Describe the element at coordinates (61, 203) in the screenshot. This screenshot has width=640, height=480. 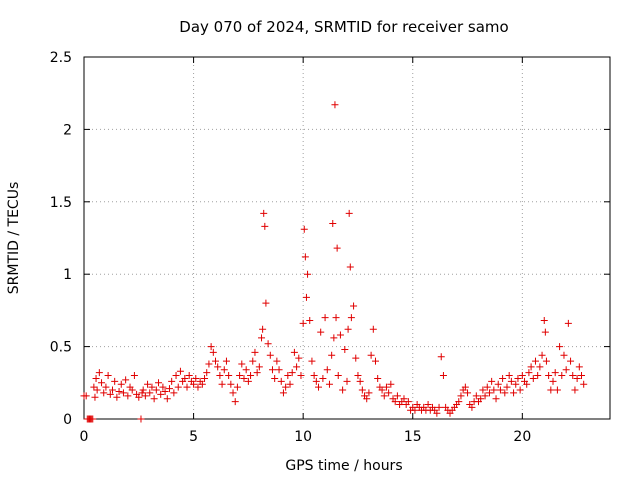
I see `y-tick-label: 1.5` at that location.